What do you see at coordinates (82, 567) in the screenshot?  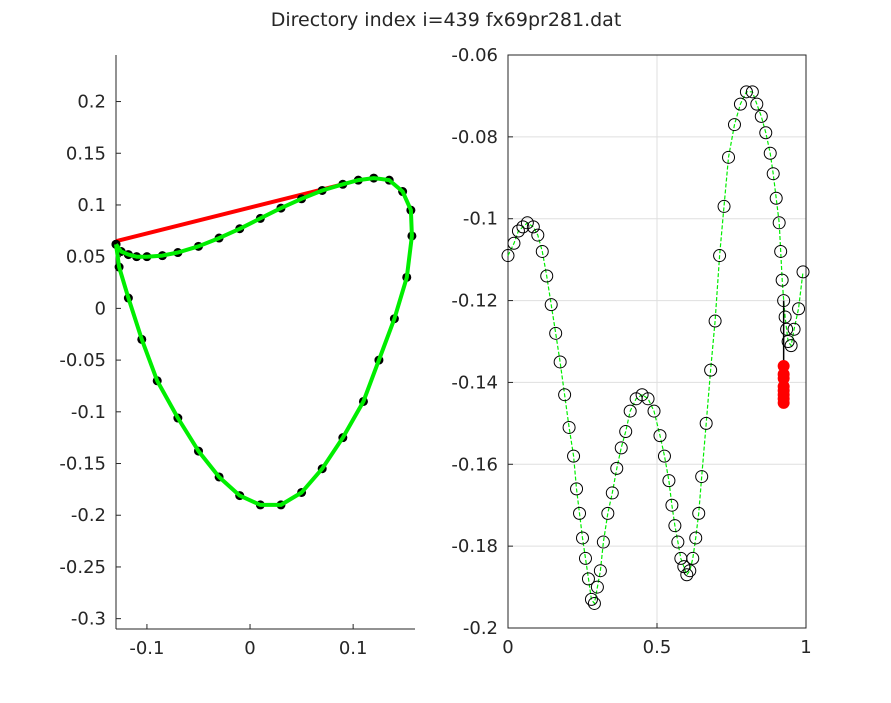 I see `y-tick-label: -0.25` at bounding box center [82, 567].